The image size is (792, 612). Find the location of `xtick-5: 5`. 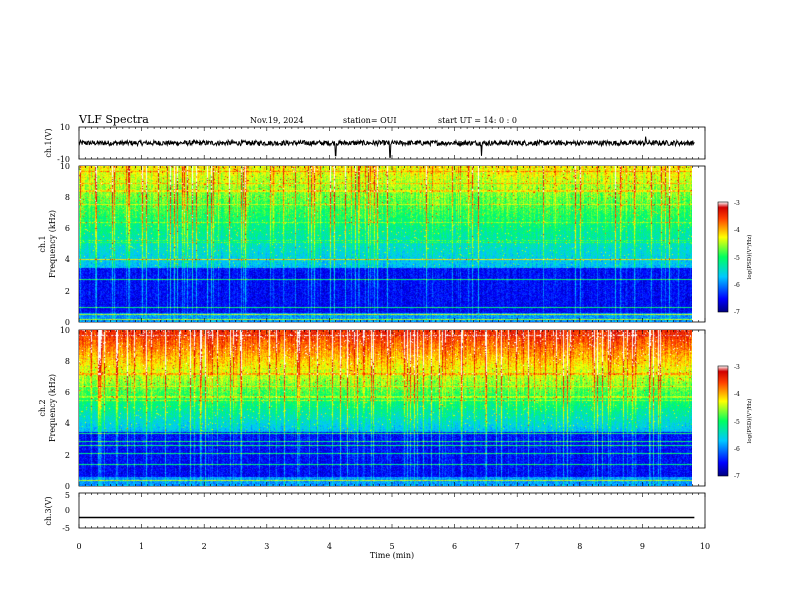

xtick-5: 5 is located at coordinates (391, 546).